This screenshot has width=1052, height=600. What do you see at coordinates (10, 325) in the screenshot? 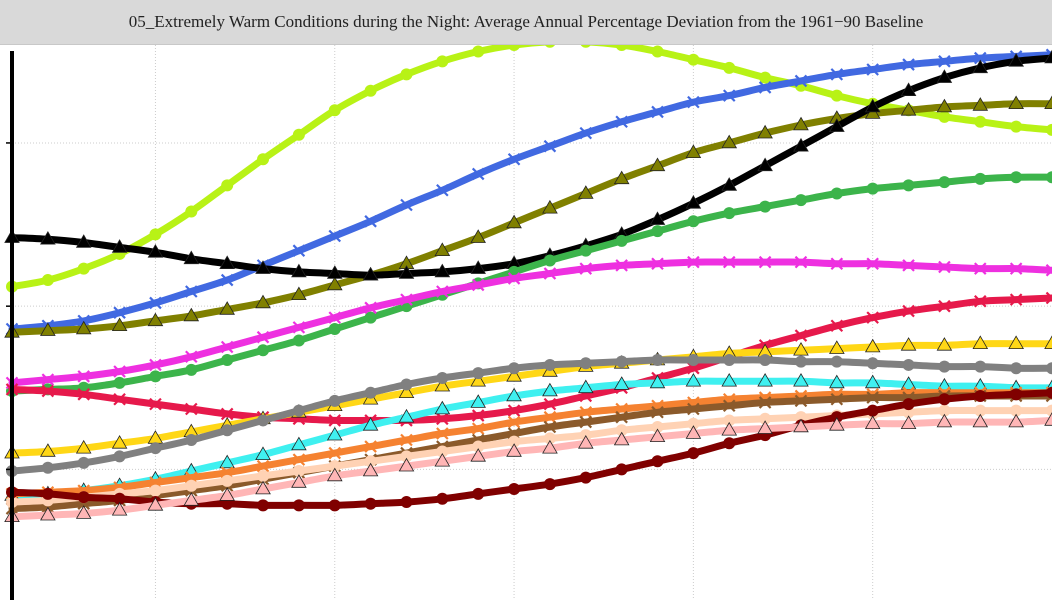
I see `axes` at bounding box center [10, 325].